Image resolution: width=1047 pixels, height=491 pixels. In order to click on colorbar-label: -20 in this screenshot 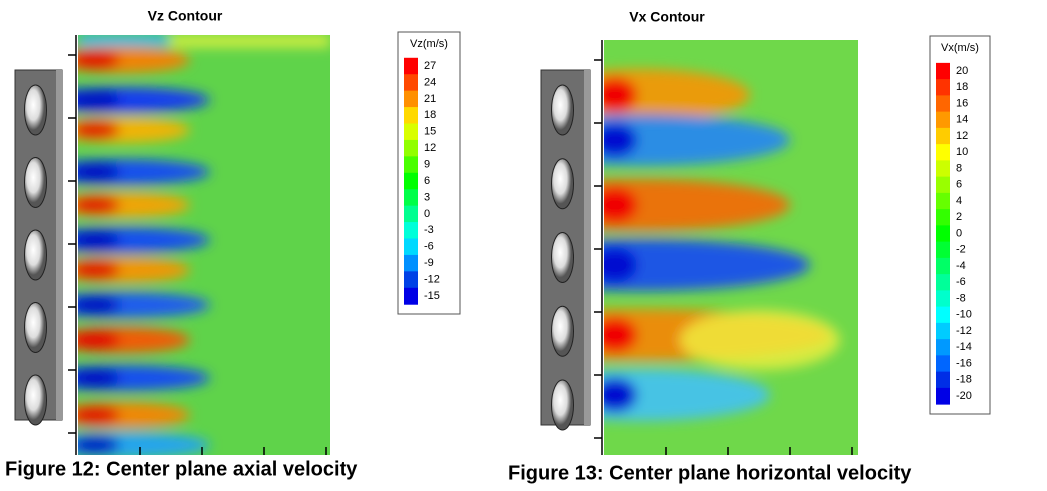, I will do `click(964, 396)`.